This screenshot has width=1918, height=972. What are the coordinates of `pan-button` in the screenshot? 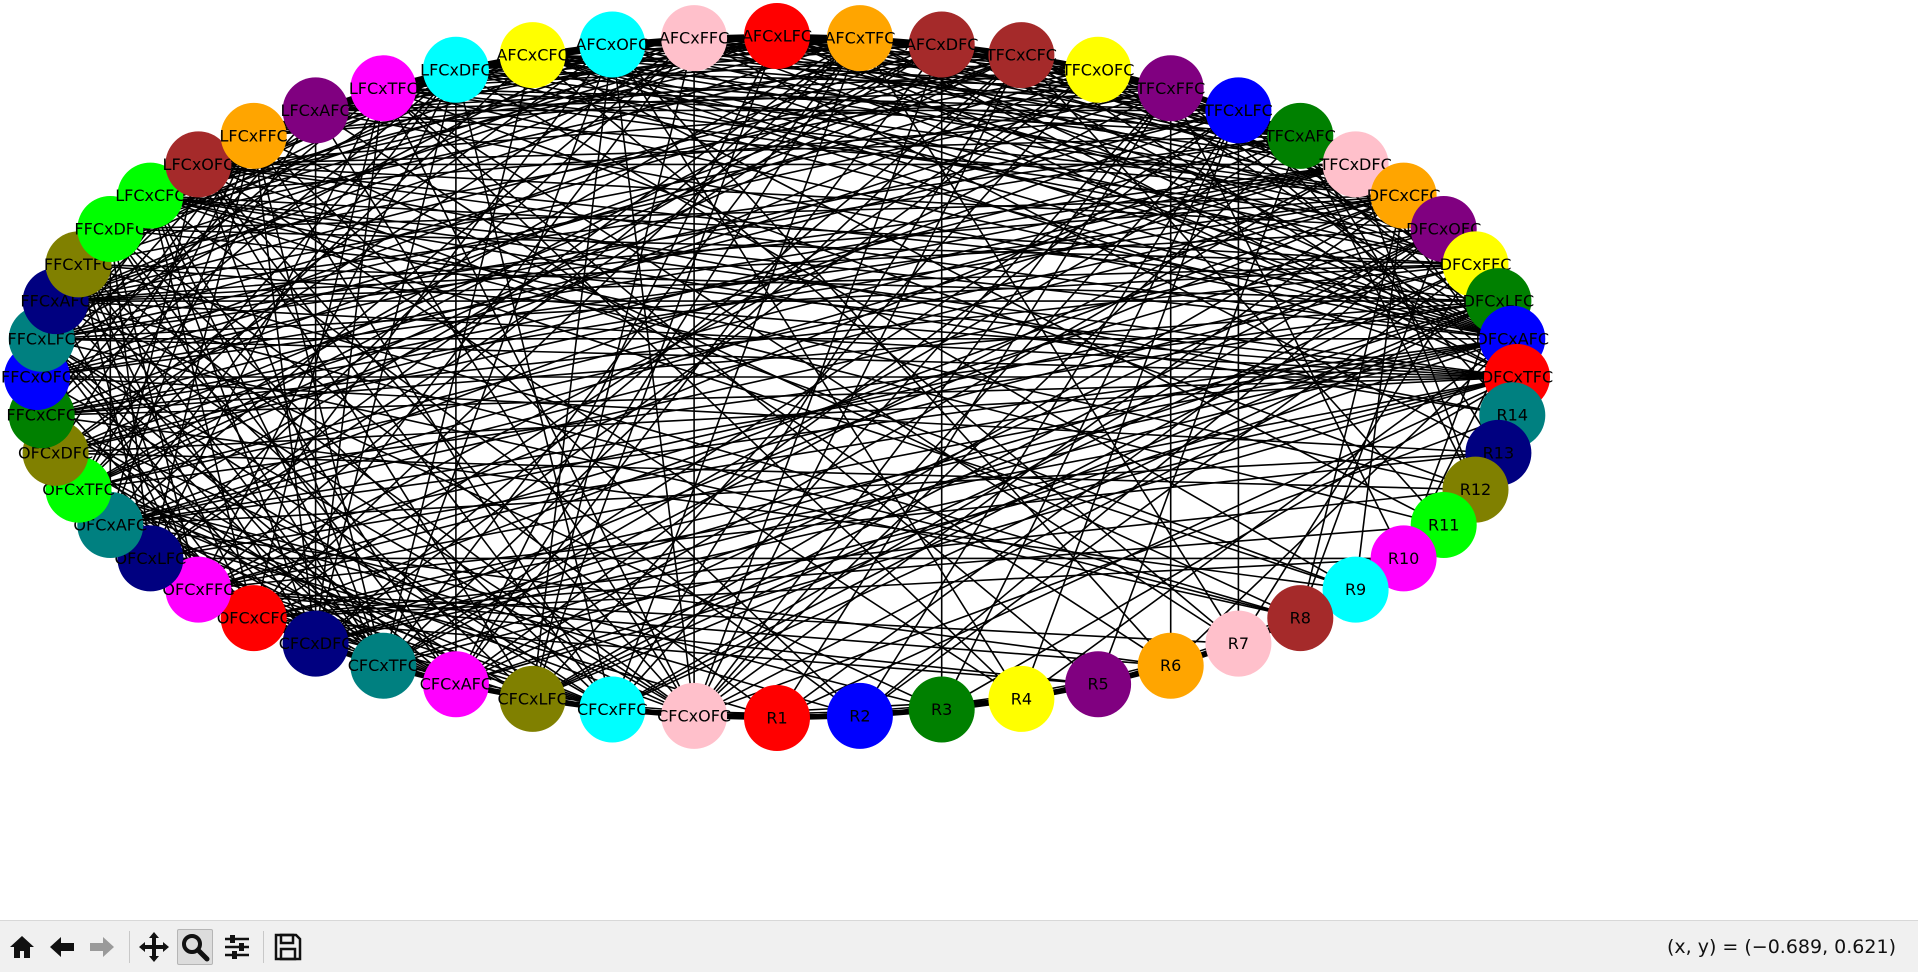 It's located at (154, 947).